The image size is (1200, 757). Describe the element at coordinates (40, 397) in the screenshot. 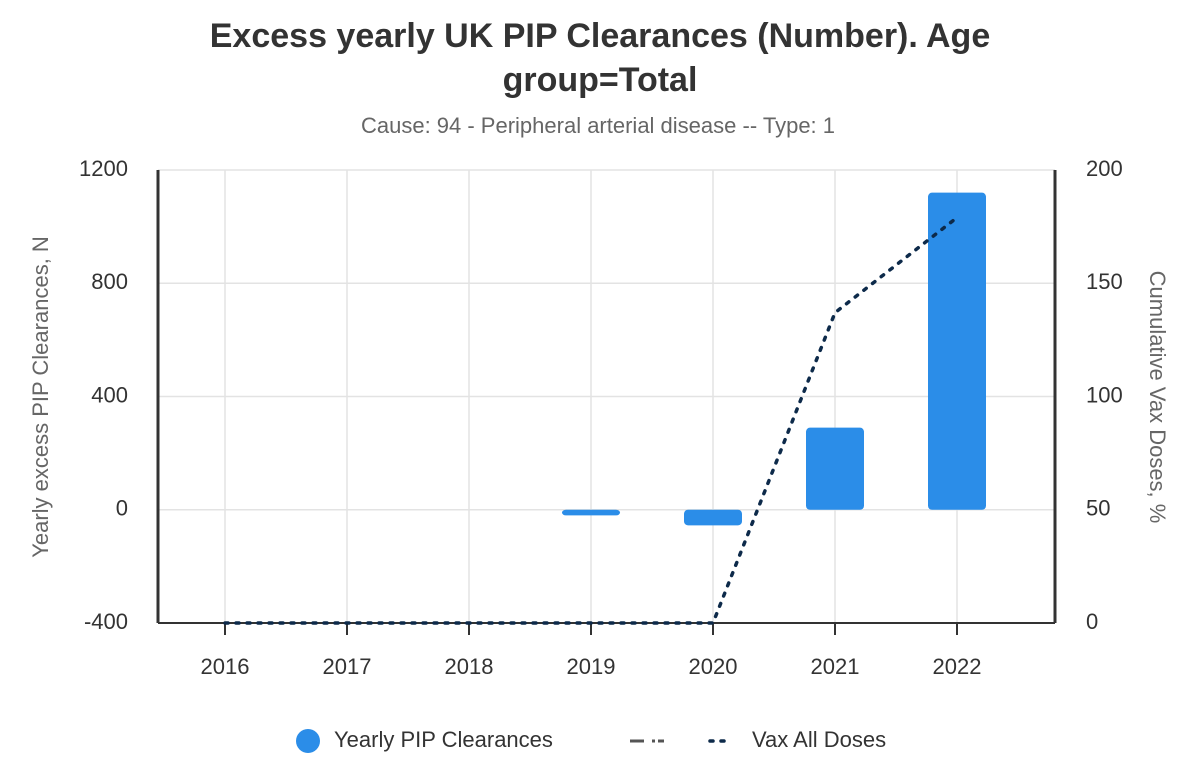

I see `y-axis-label: Yearly excess PIP Clearances, N` at that location.